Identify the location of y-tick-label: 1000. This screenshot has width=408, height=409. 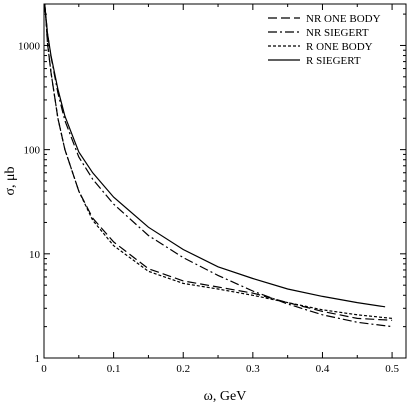
(29, 46).